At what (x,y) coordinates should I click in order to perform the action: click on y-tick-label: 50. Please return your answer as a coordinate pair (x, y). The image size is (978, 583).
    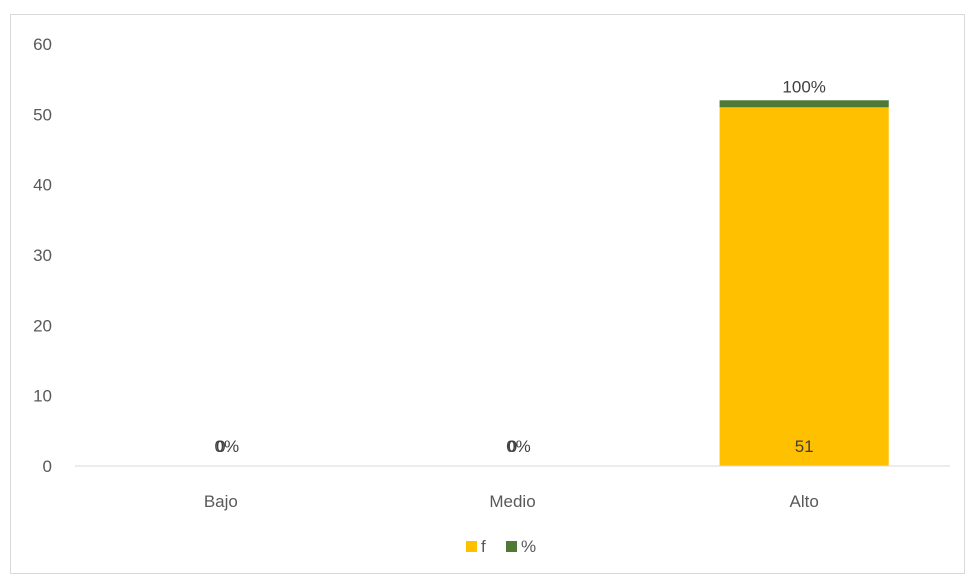
    Looking at the image, I should click on (42, 114).